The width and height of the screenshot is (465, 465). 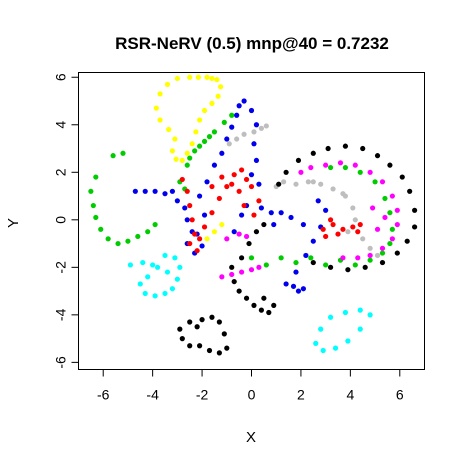 What do you see at coordinates (66, 221) in the screenshot?
I see `y-axis: -6 -4 -2 0 2 4 6` at bounding box center [66, 221].